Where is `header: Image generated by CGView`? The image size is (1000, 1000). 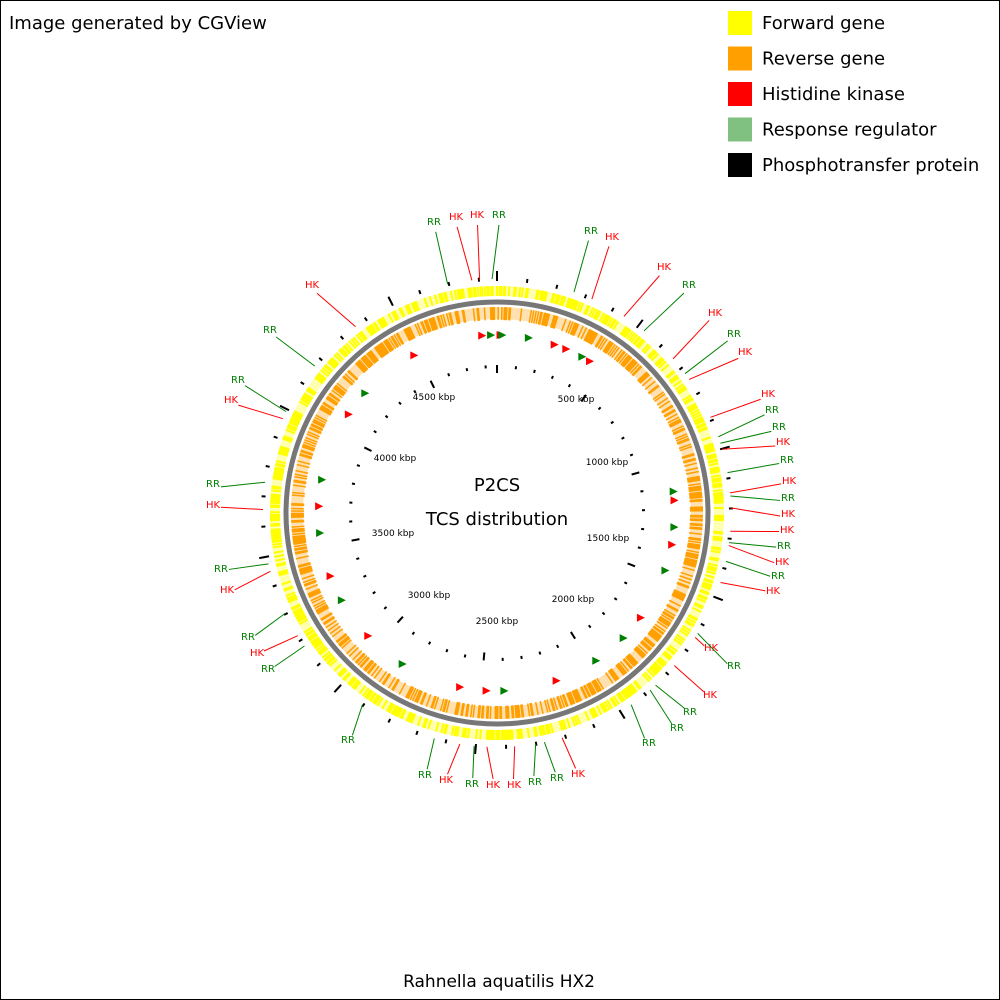
header: Image generated by CGView is located at coordinates (138, 23).